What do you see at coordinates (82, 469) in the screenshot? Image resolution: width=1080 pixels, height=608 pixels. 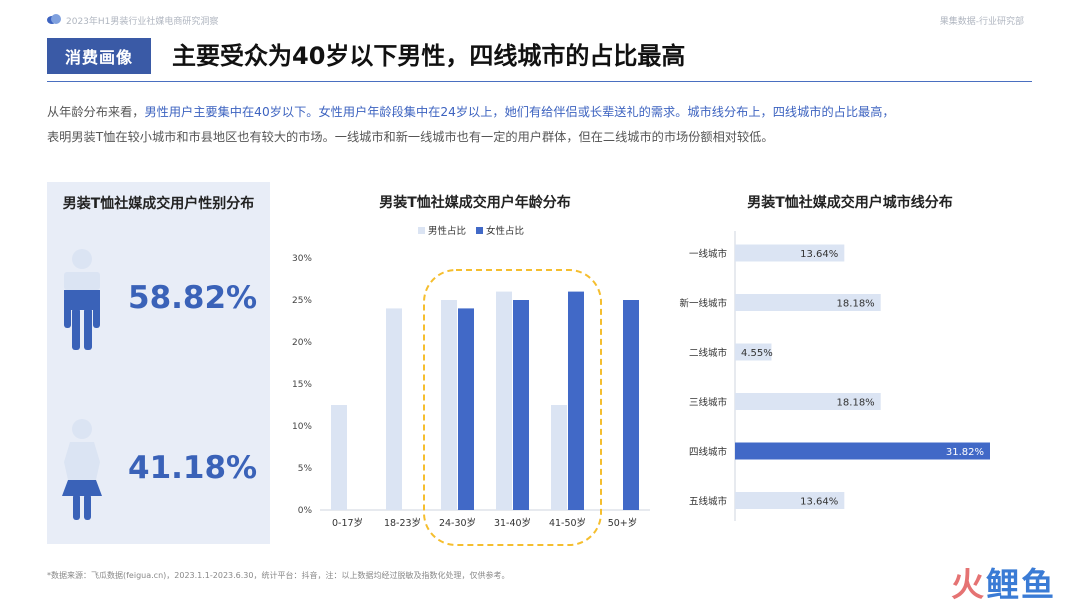 I see `female-person-icon` at bounding box center [82, 469].